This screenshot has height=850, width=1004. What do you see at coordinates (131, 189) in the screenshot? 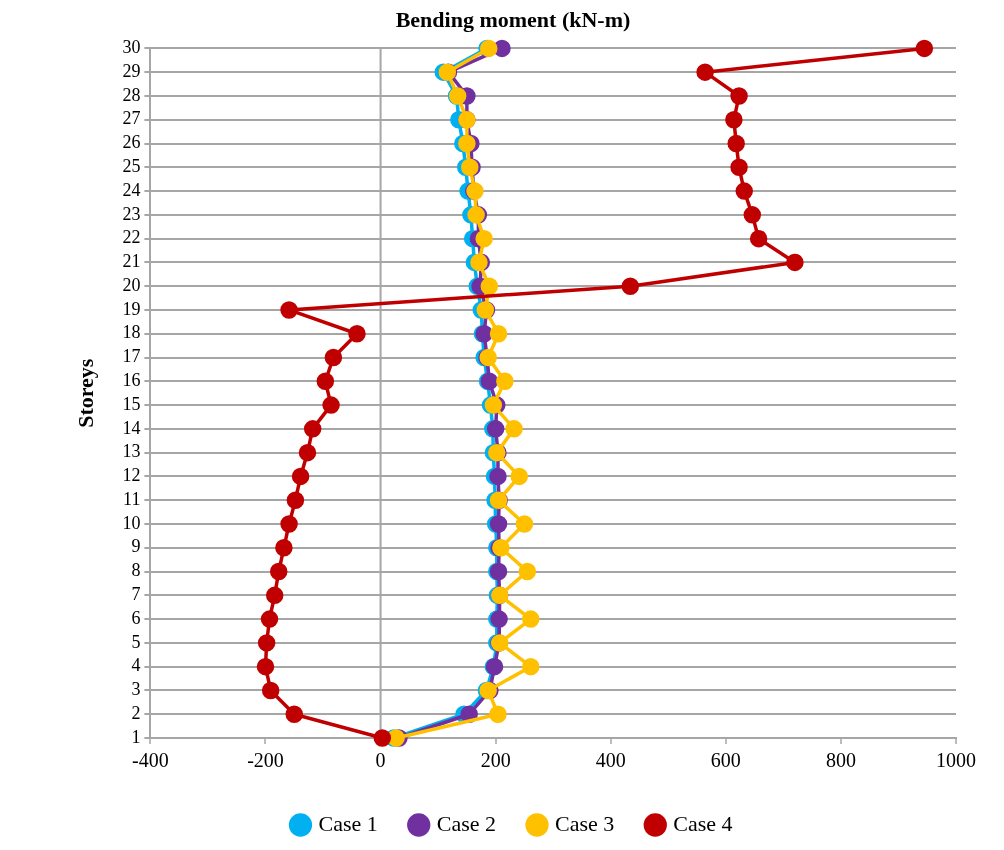
I see `y-tick-label: 24` at bounding box center [131, 189].